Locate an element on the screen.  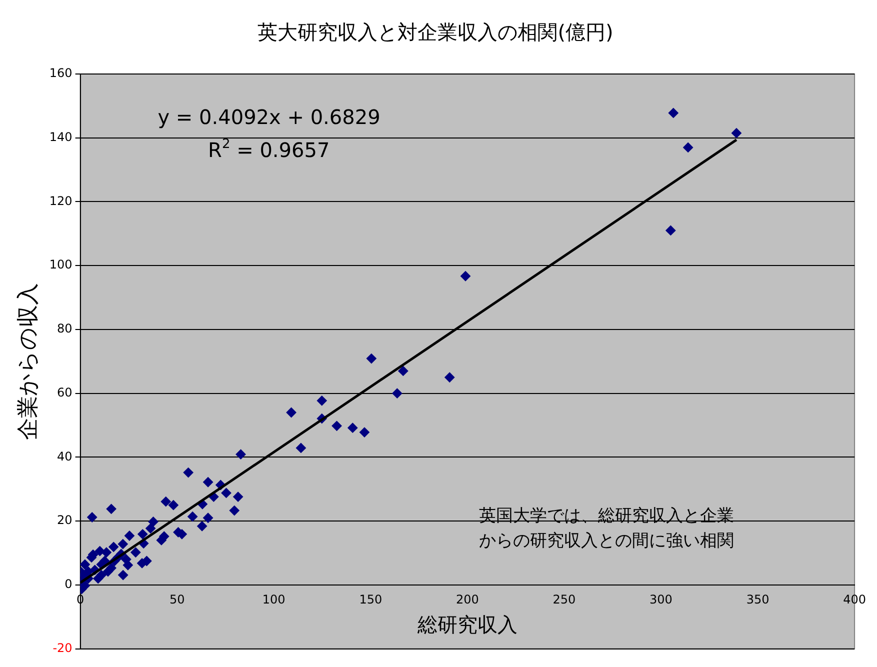
x-tick-label: 350 is located at coordinates (758, 599).